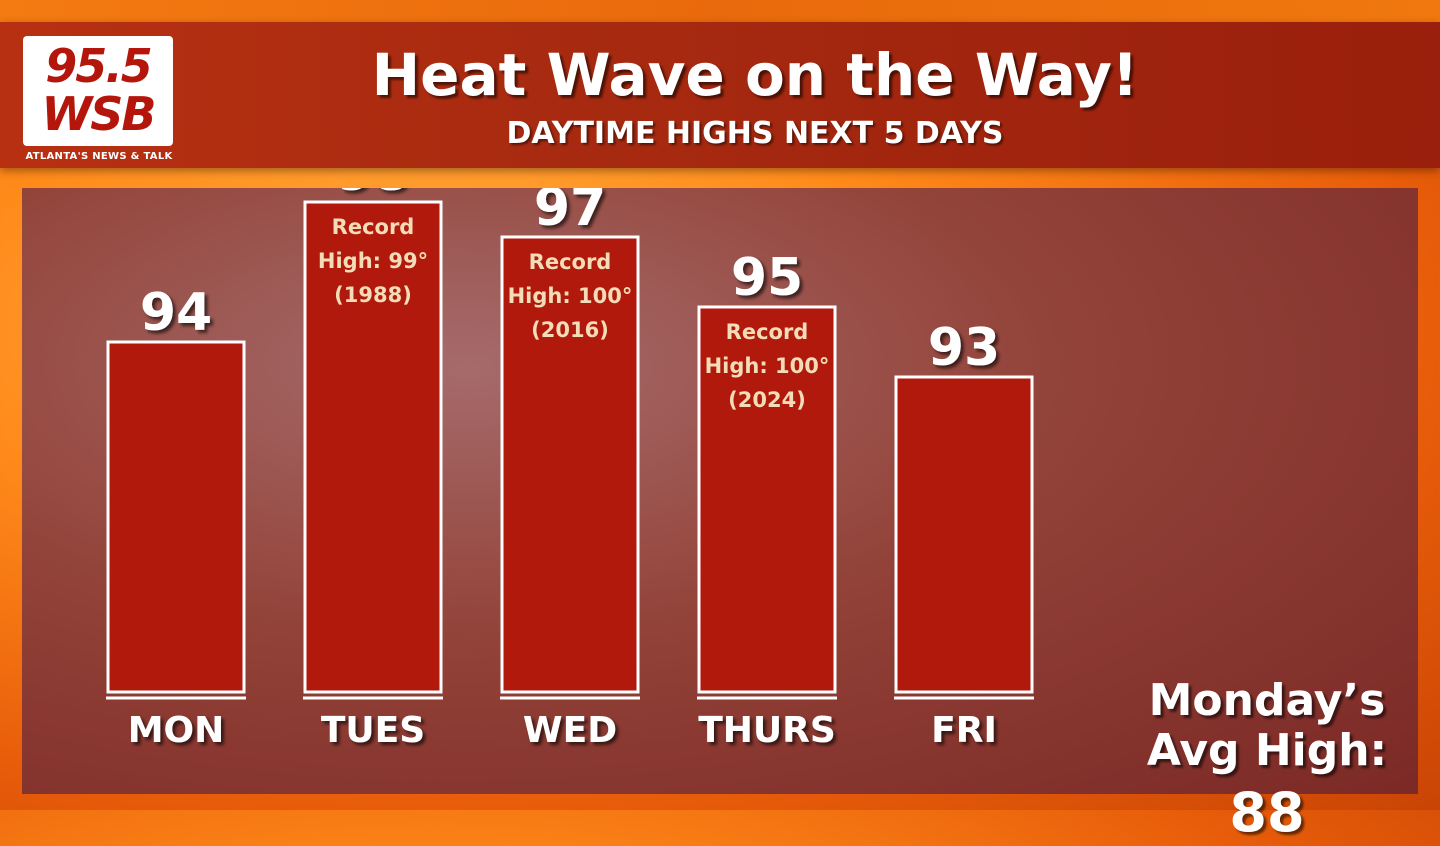 The height and width of the screenshot is (846, 1440). What do you see at coordinates (1267, 700) in the screenshot?
I see `avg-note-line1: Monday’s` at bounding box center [1267, 700].